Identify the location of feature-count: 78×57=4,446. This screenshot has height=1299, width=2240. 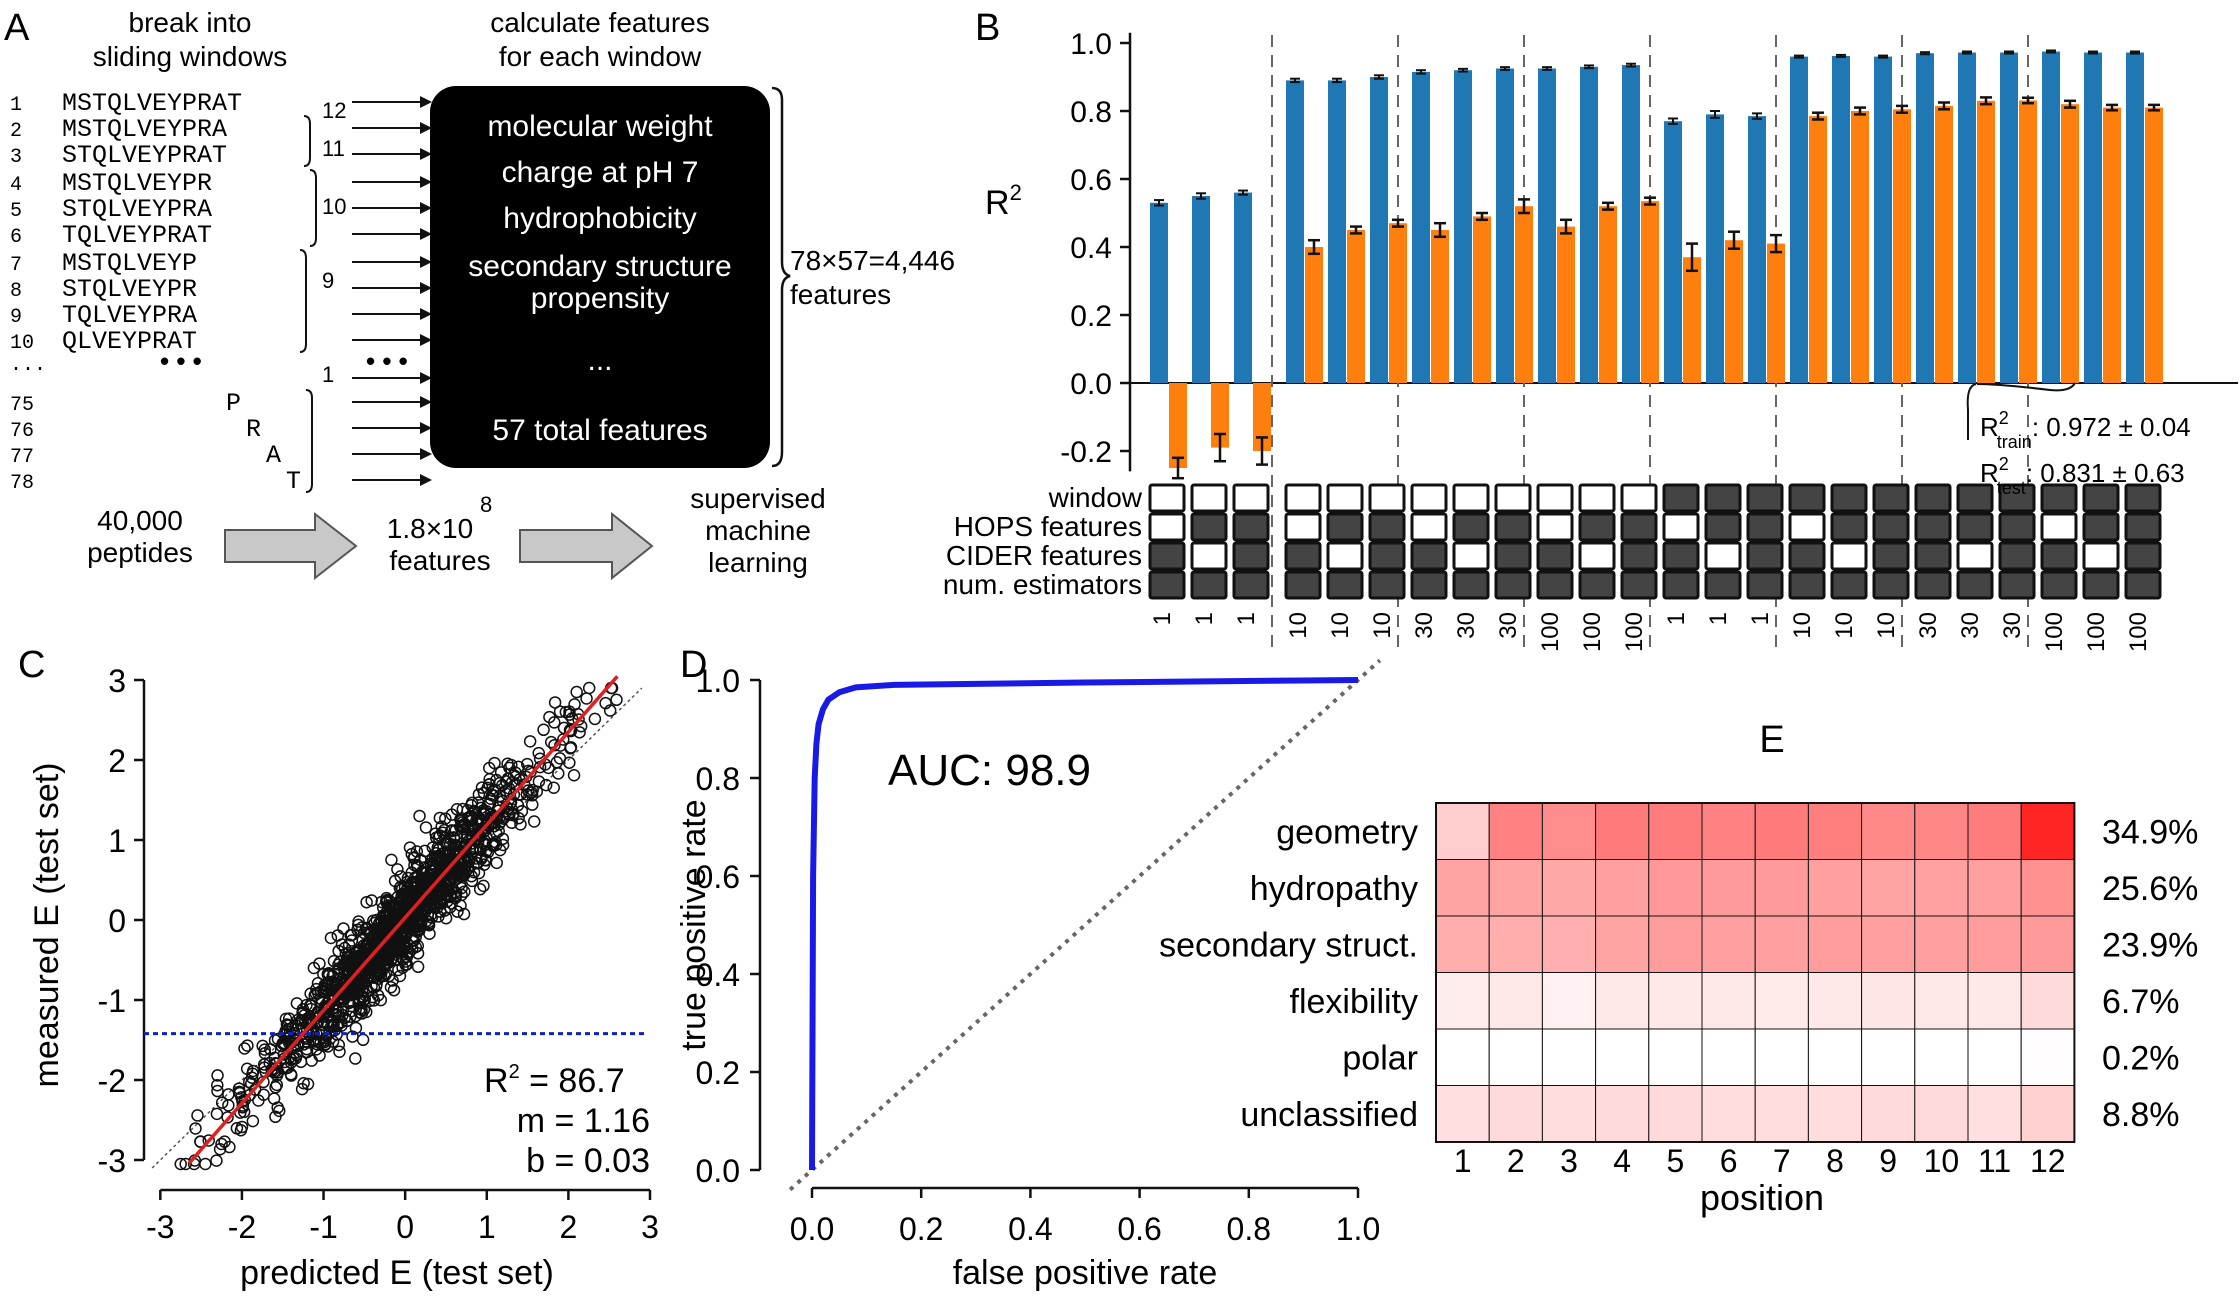
(872, 260).